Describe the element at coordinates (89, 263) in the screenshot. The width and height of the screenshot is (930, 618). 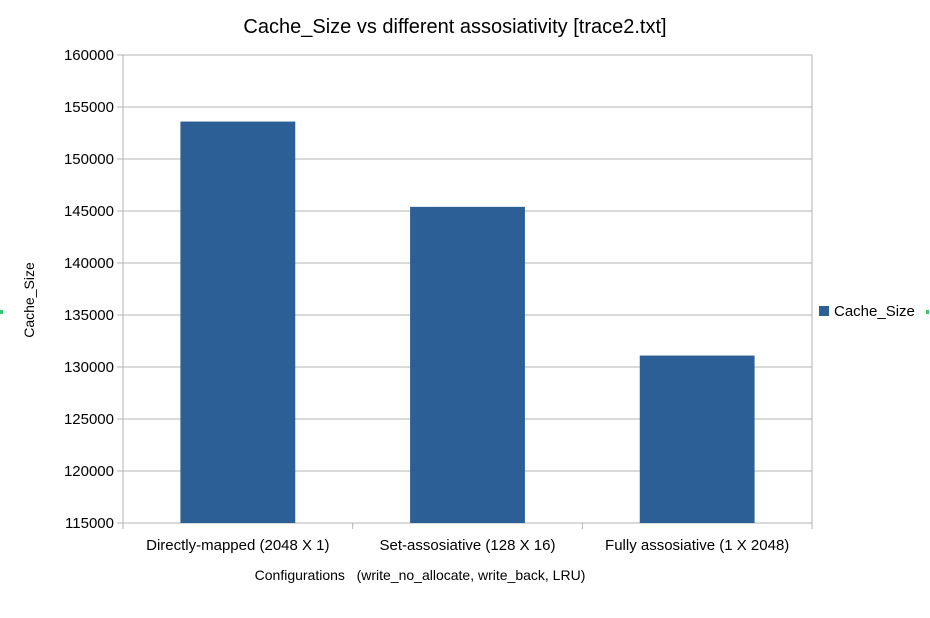
I see `y-tick-label: 140000` at that location.